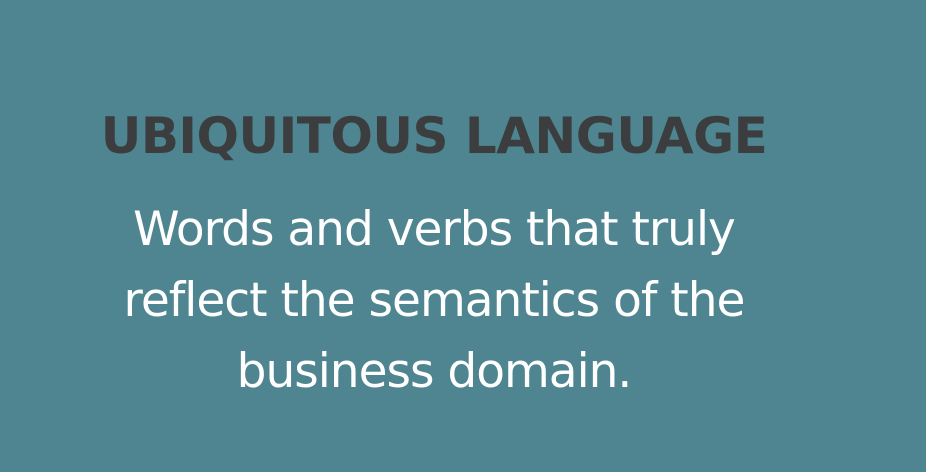 The width and height of the screenshot is (926, 472). What do you see at coordinates (434, 371) in the screenshot?
I see `body-line: business domain.` at bounding box center [434, 371].